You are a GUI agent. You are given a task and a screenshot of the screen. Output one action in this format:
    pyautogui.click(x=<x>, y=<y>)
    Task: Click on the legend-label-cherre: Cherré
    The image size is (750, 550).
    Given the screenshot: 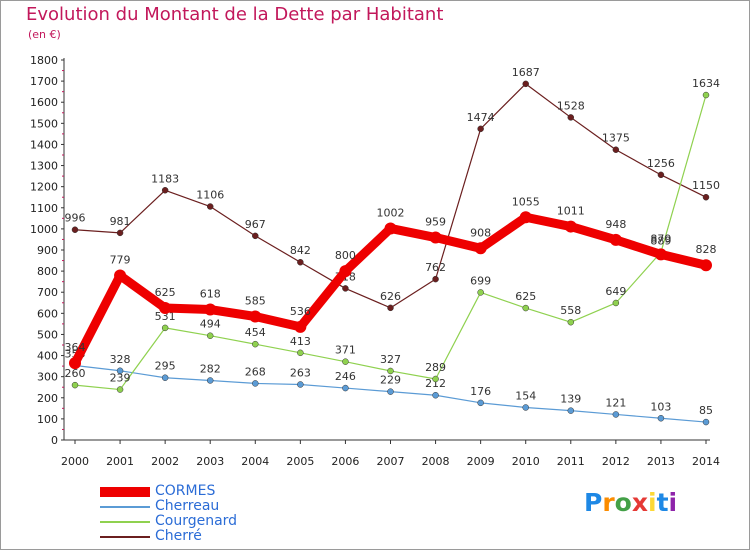 What is the action you would take?
    pyautogui.click(x=178, y=536)
    